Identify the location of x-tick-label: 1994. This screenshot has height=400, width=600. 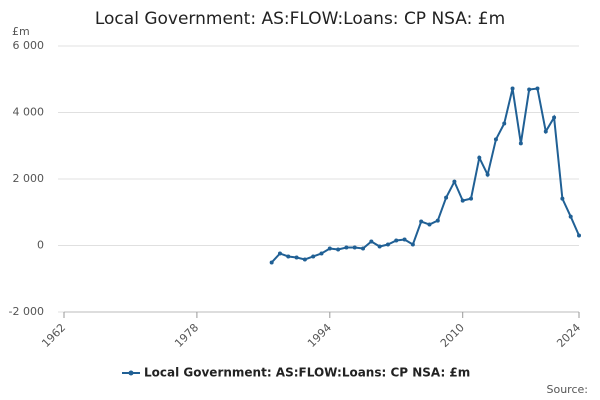
(319, 335).